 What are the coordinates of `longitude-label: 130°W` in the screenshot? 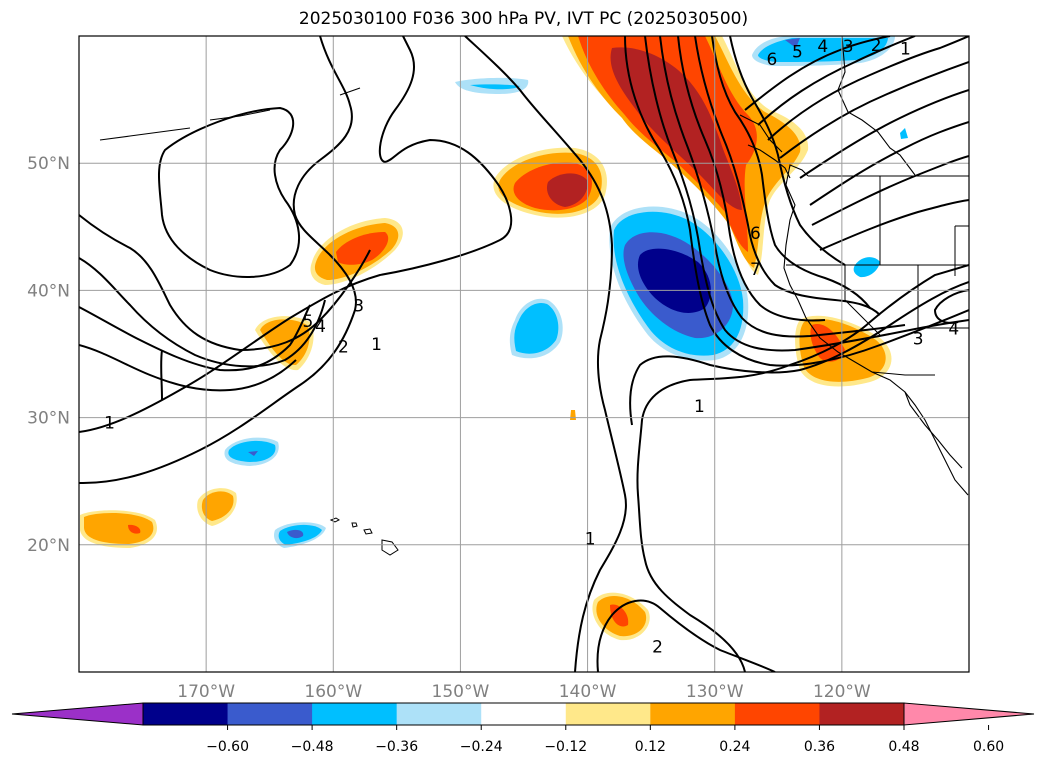 It's located at (715, 692).